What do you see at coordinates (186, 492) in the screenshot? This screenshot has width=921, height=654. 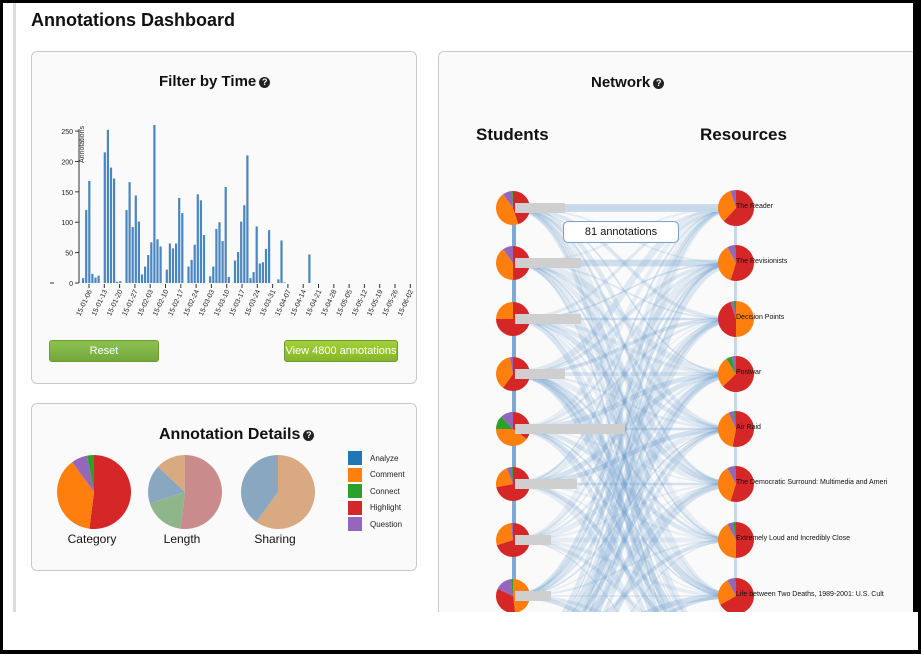 I see `detail-pies` at bounding box center [186, 492].